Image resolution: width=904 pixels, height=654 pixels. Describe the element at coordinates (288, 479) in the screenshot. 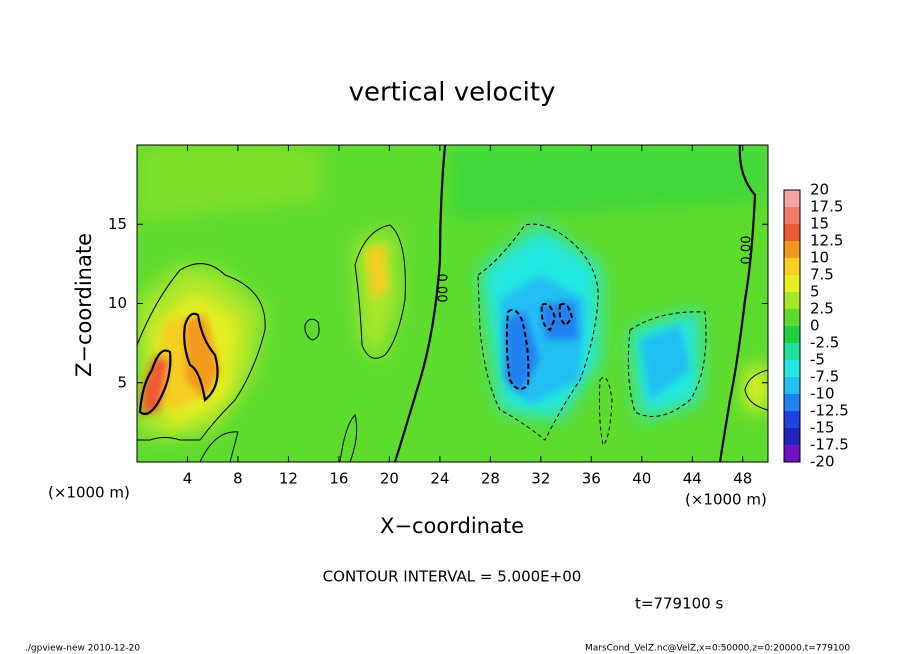

I see `x-tick-label: 12` at that location.